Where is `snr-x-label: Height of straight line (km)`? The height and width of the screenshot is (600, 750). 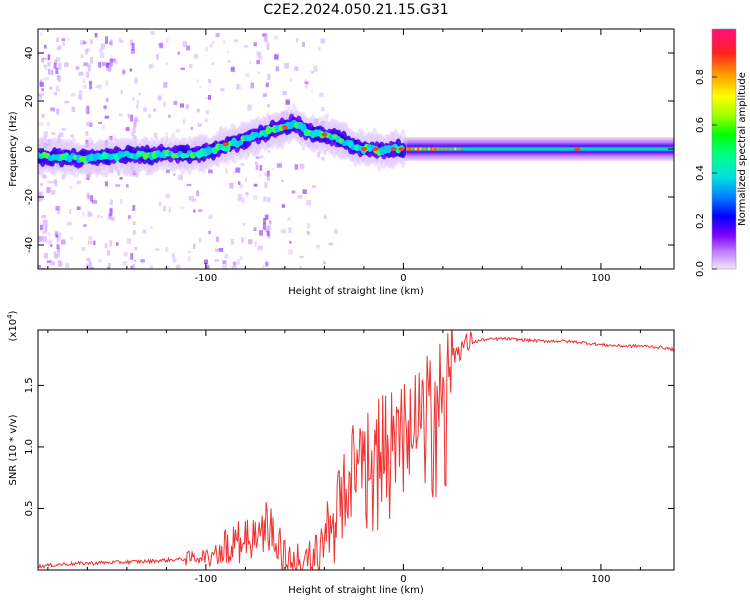 snr-x-label: Height of straight line (km) is located at coordinates (356, 590).